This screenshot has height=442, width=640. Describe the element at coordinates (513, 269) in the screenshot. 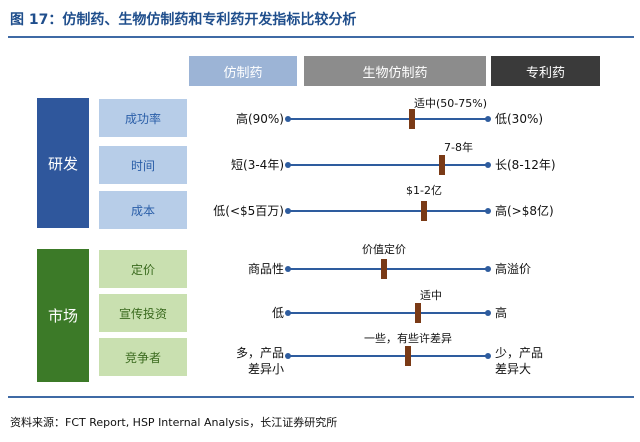

I see `right-label-pricing: 高溢价` at that location.